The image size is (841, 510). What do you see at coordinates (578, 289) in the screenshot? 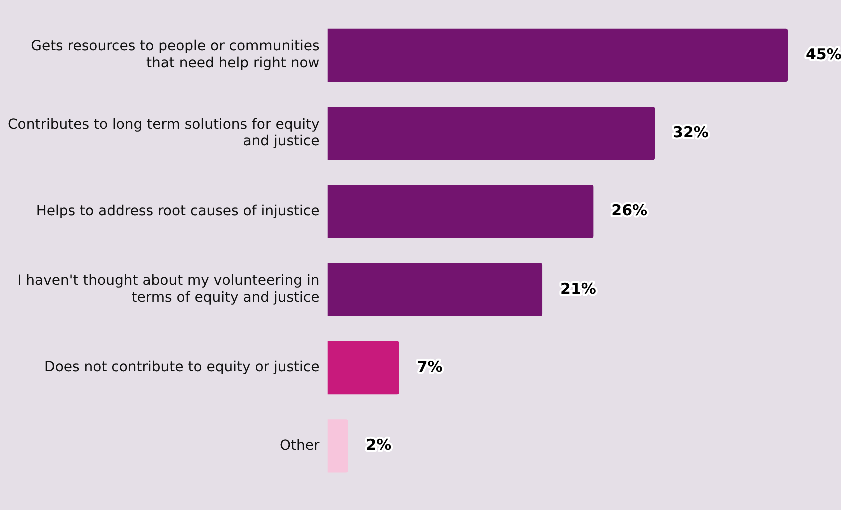
I see `data-label: 21%` at bounding box center [578, 289].